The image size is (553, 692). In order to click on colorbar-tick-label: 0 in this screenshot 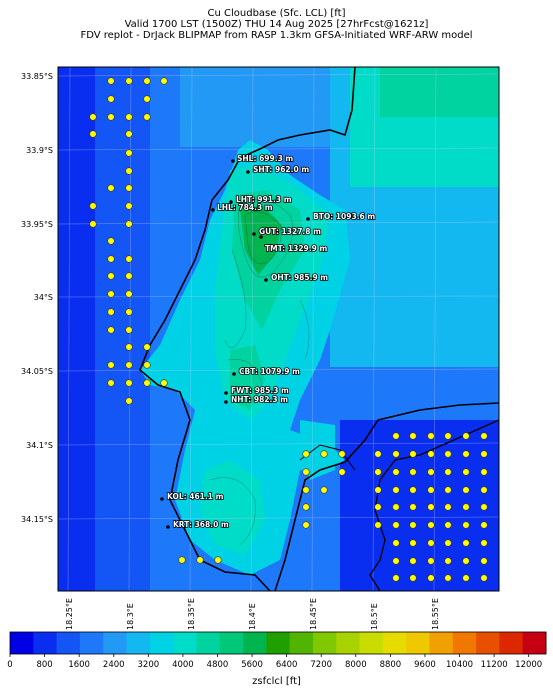, I will do `click(9, 665)`.